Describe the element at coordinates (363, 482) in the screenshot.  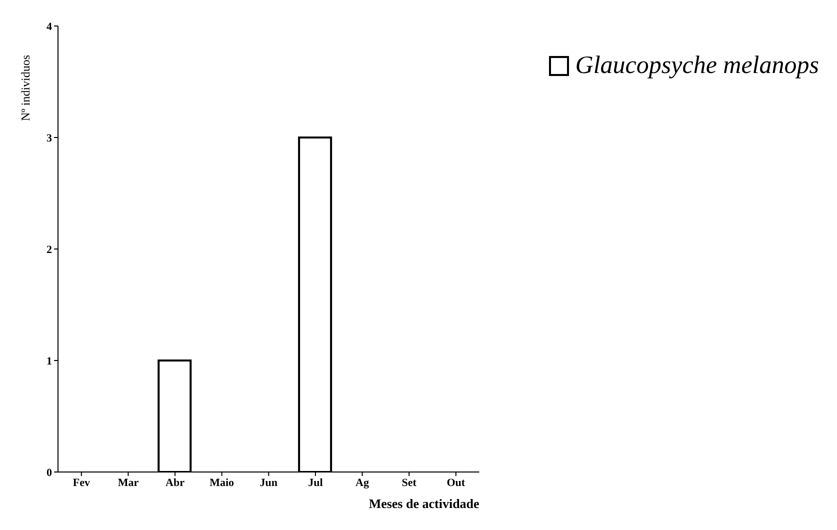
I see `x-tick-label: Ag` at that location.